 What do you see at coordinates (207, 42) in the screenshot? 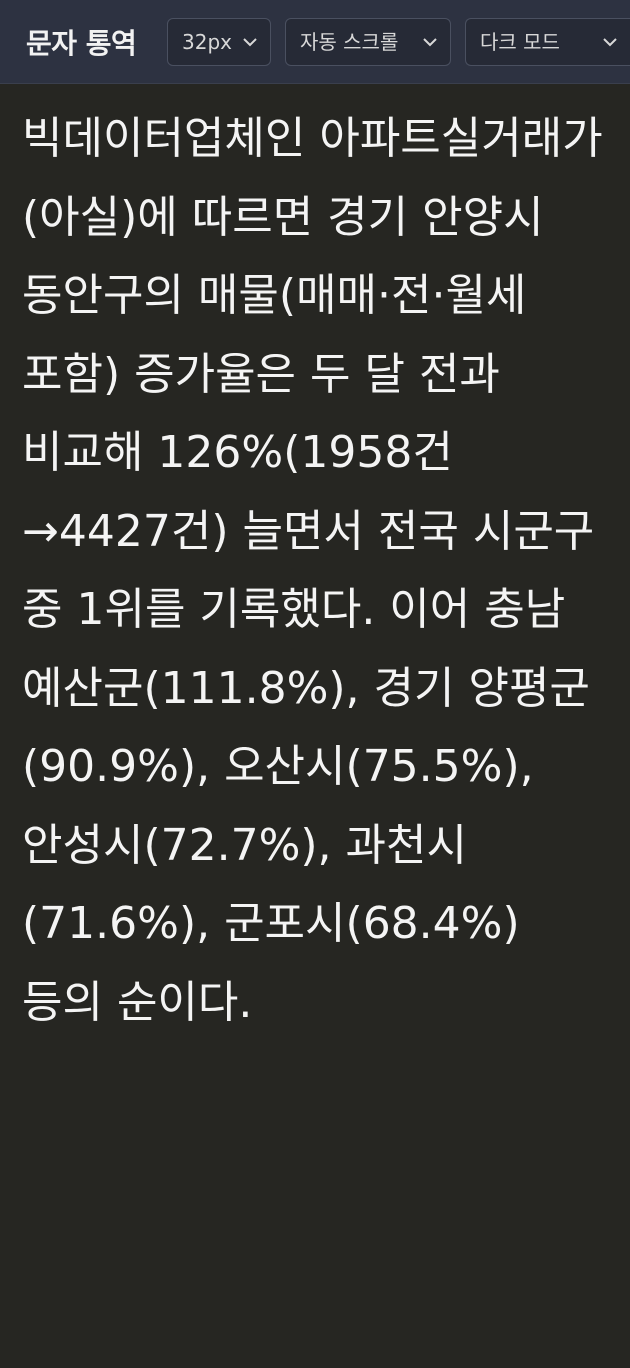
I see `font-size-value: 32px` at bounding box center [207, 42].